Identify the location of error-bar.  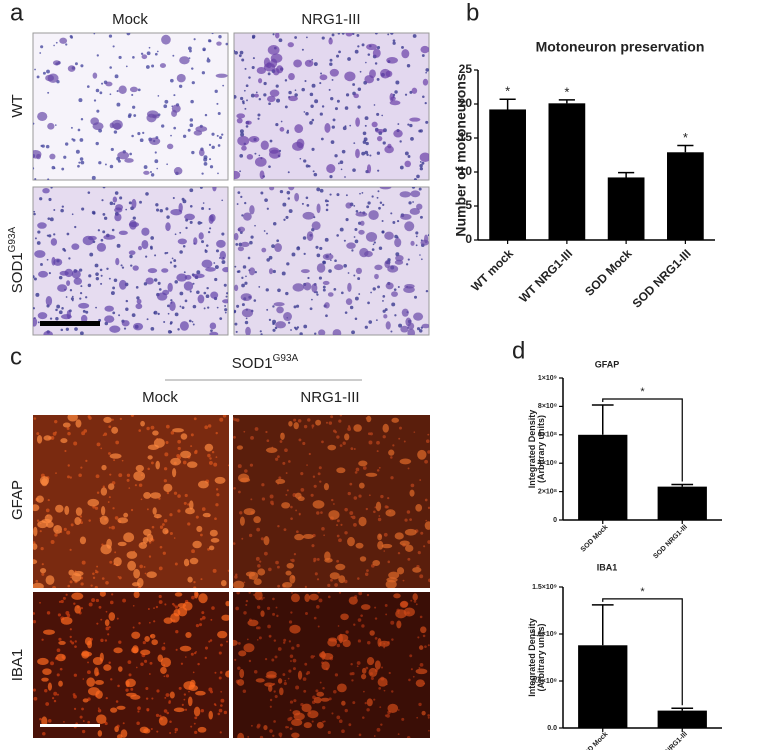
(626, 174).